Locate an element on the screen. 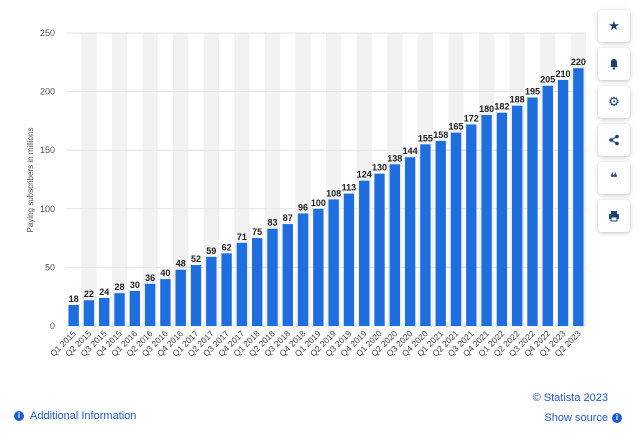 This screenshot has height=440, width=640. show-source-link: Show source i is located at coordinates (583, 418).